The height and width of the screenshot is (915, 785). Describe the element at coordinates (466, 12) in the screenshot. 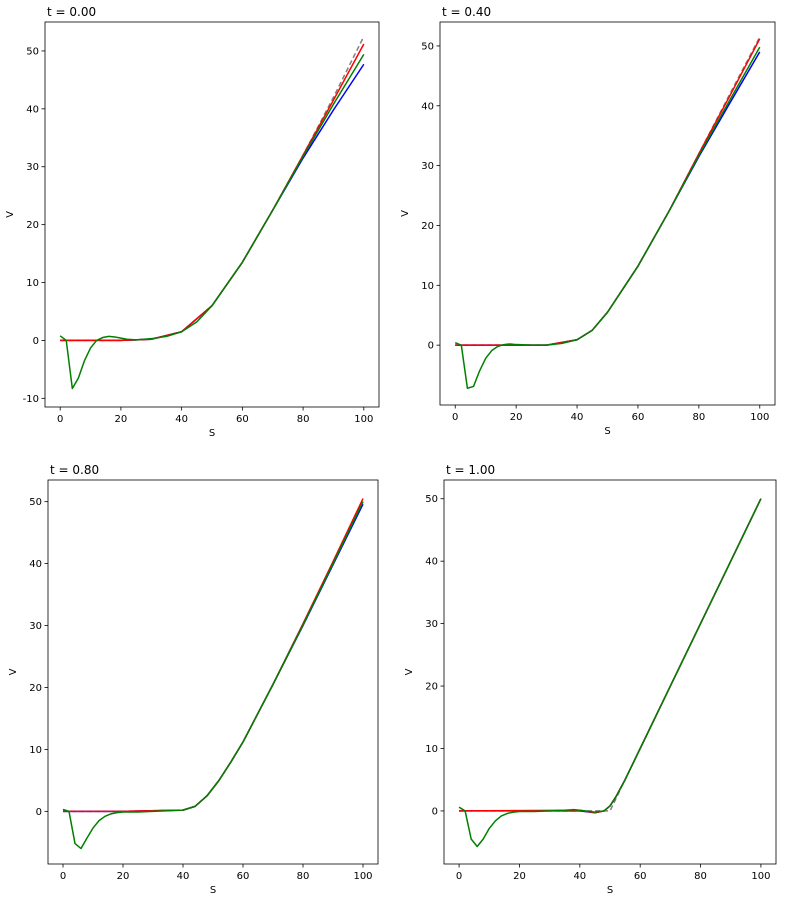

I see `chart-title: t = 0.40` at that location.